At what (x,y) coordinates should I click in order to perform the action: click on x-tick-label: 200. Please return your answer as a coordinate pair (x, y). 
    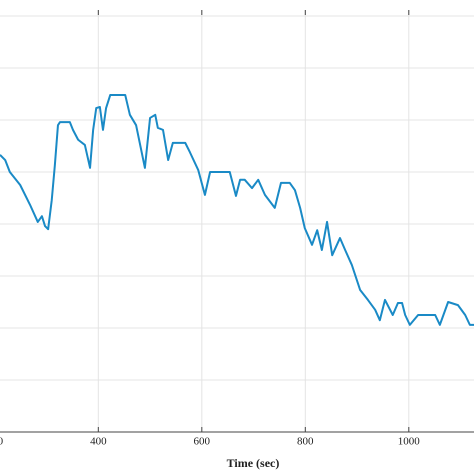
    Looking at the image, I should click on (2, 442).